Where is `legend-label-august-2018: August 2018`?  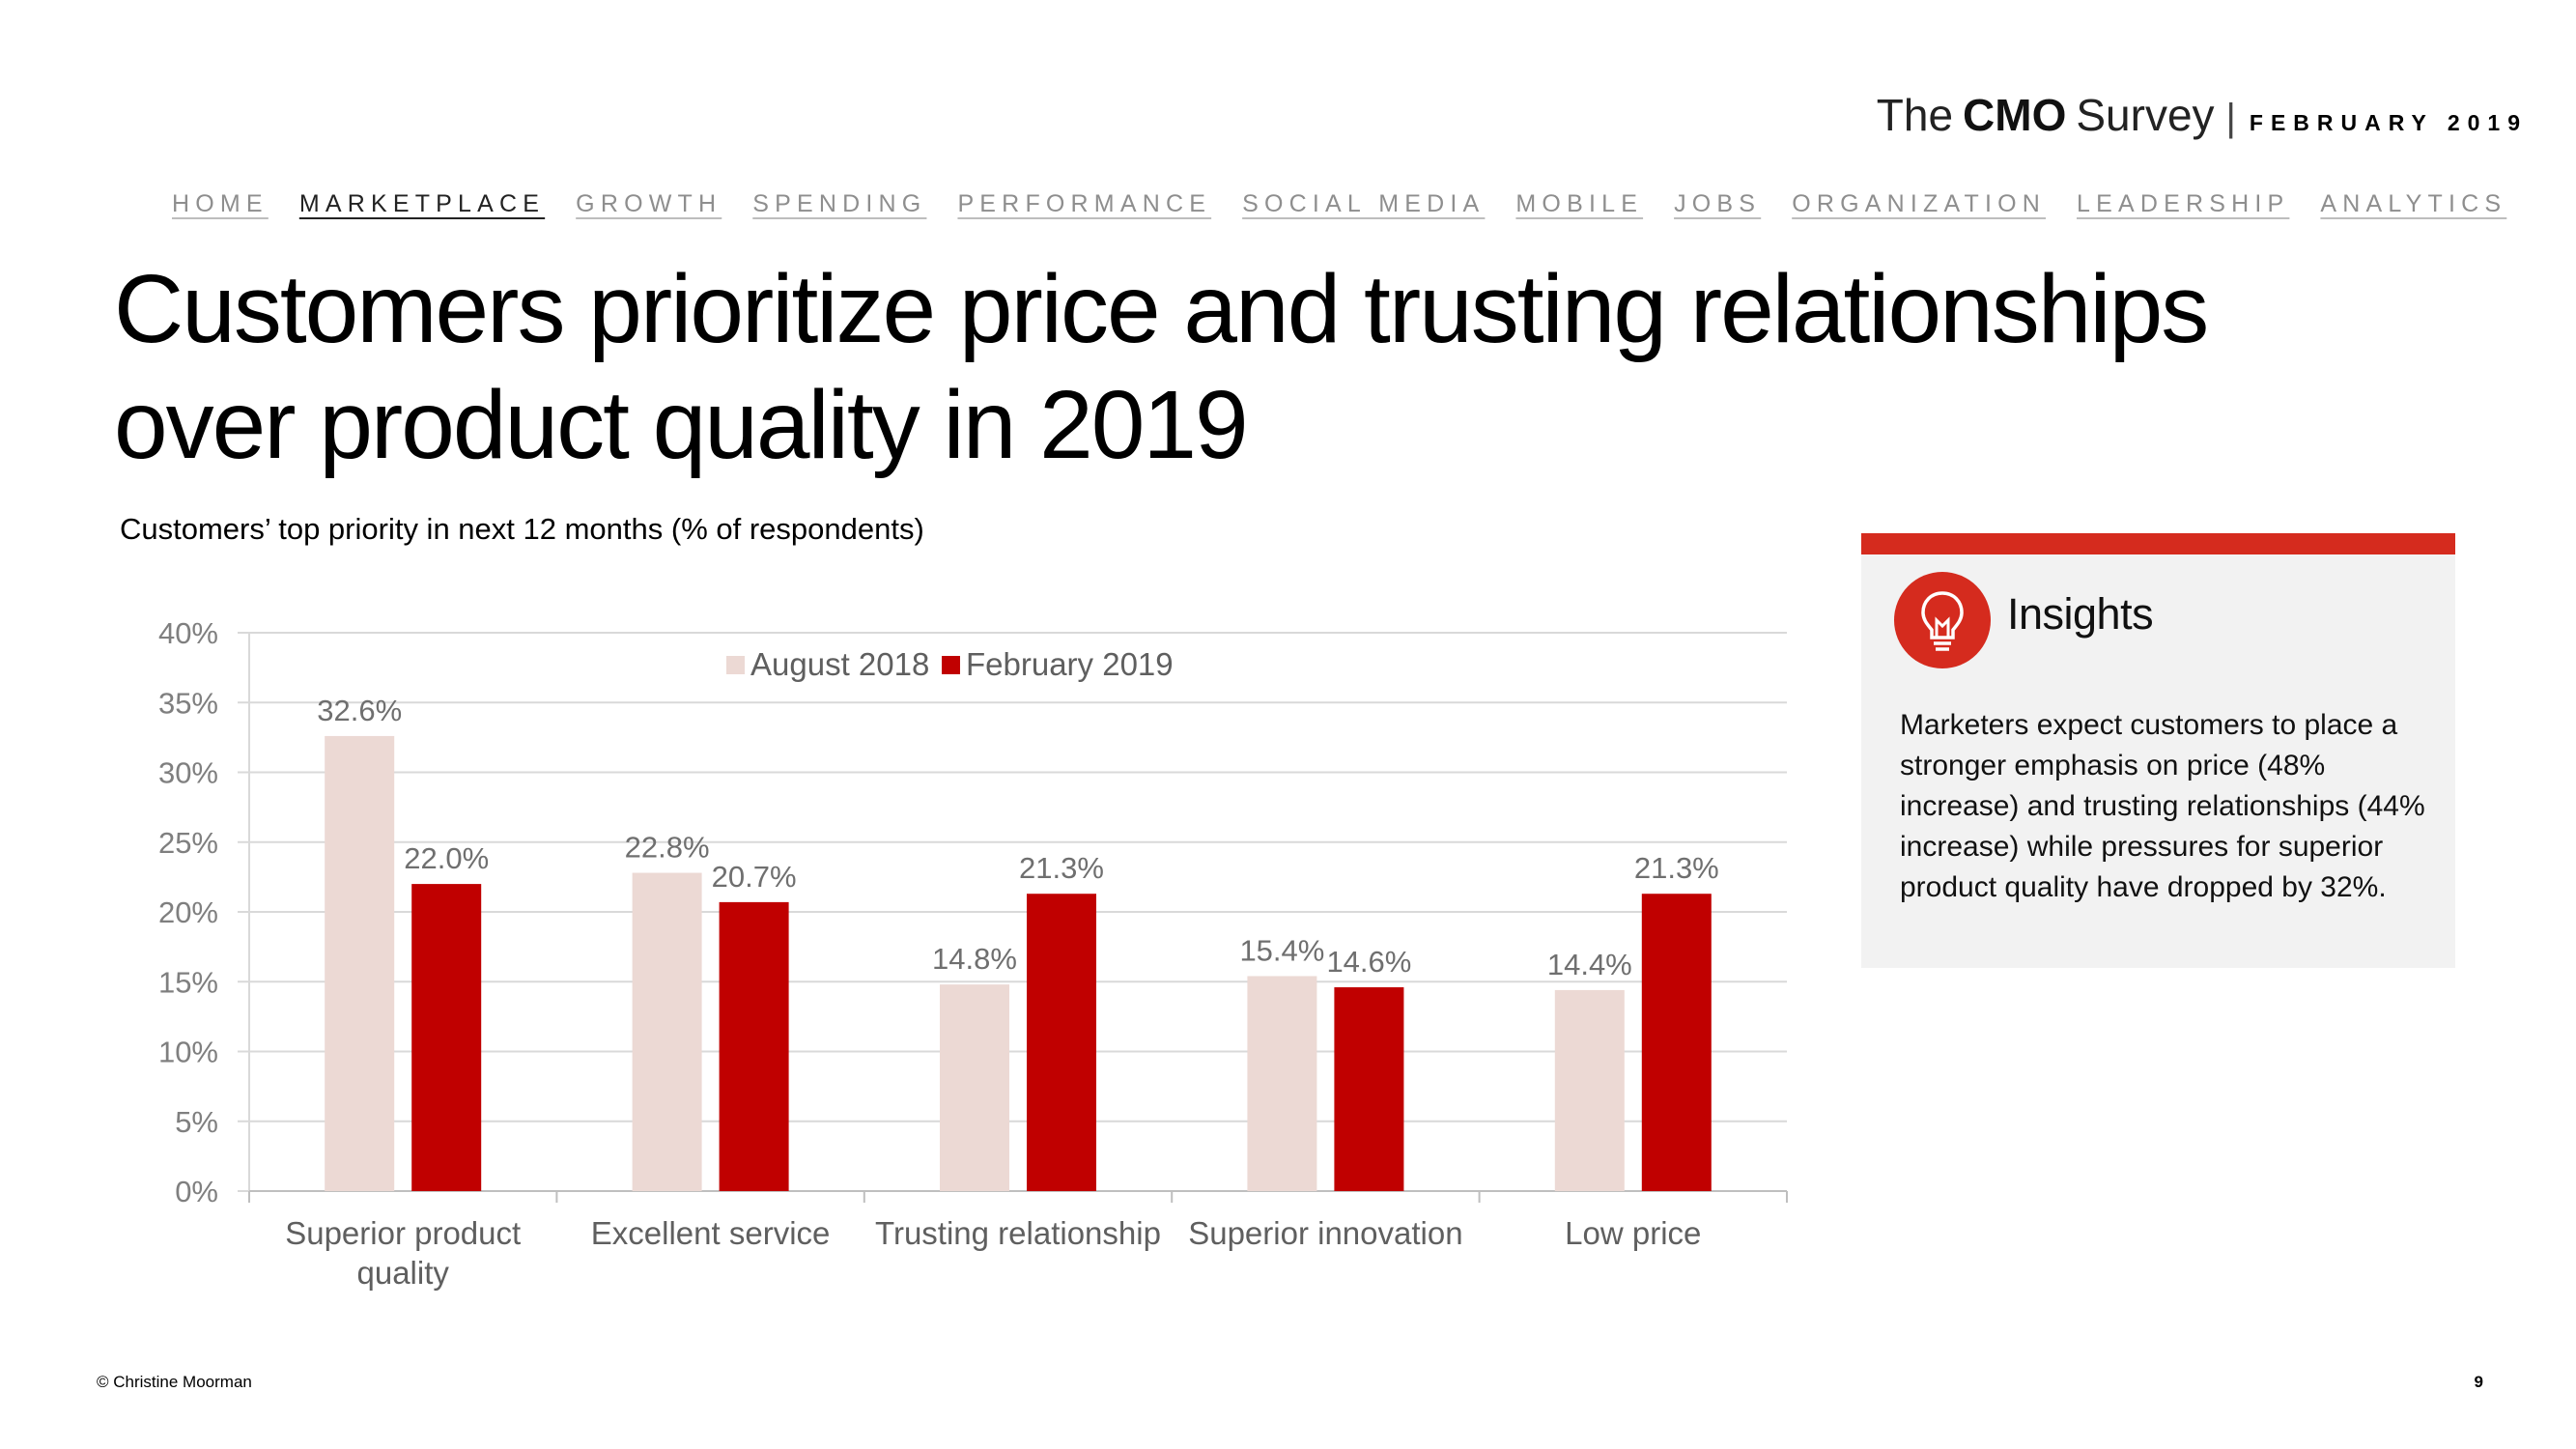
legend-label-august-2018: August 2018 is located at coordinates (839, 664).